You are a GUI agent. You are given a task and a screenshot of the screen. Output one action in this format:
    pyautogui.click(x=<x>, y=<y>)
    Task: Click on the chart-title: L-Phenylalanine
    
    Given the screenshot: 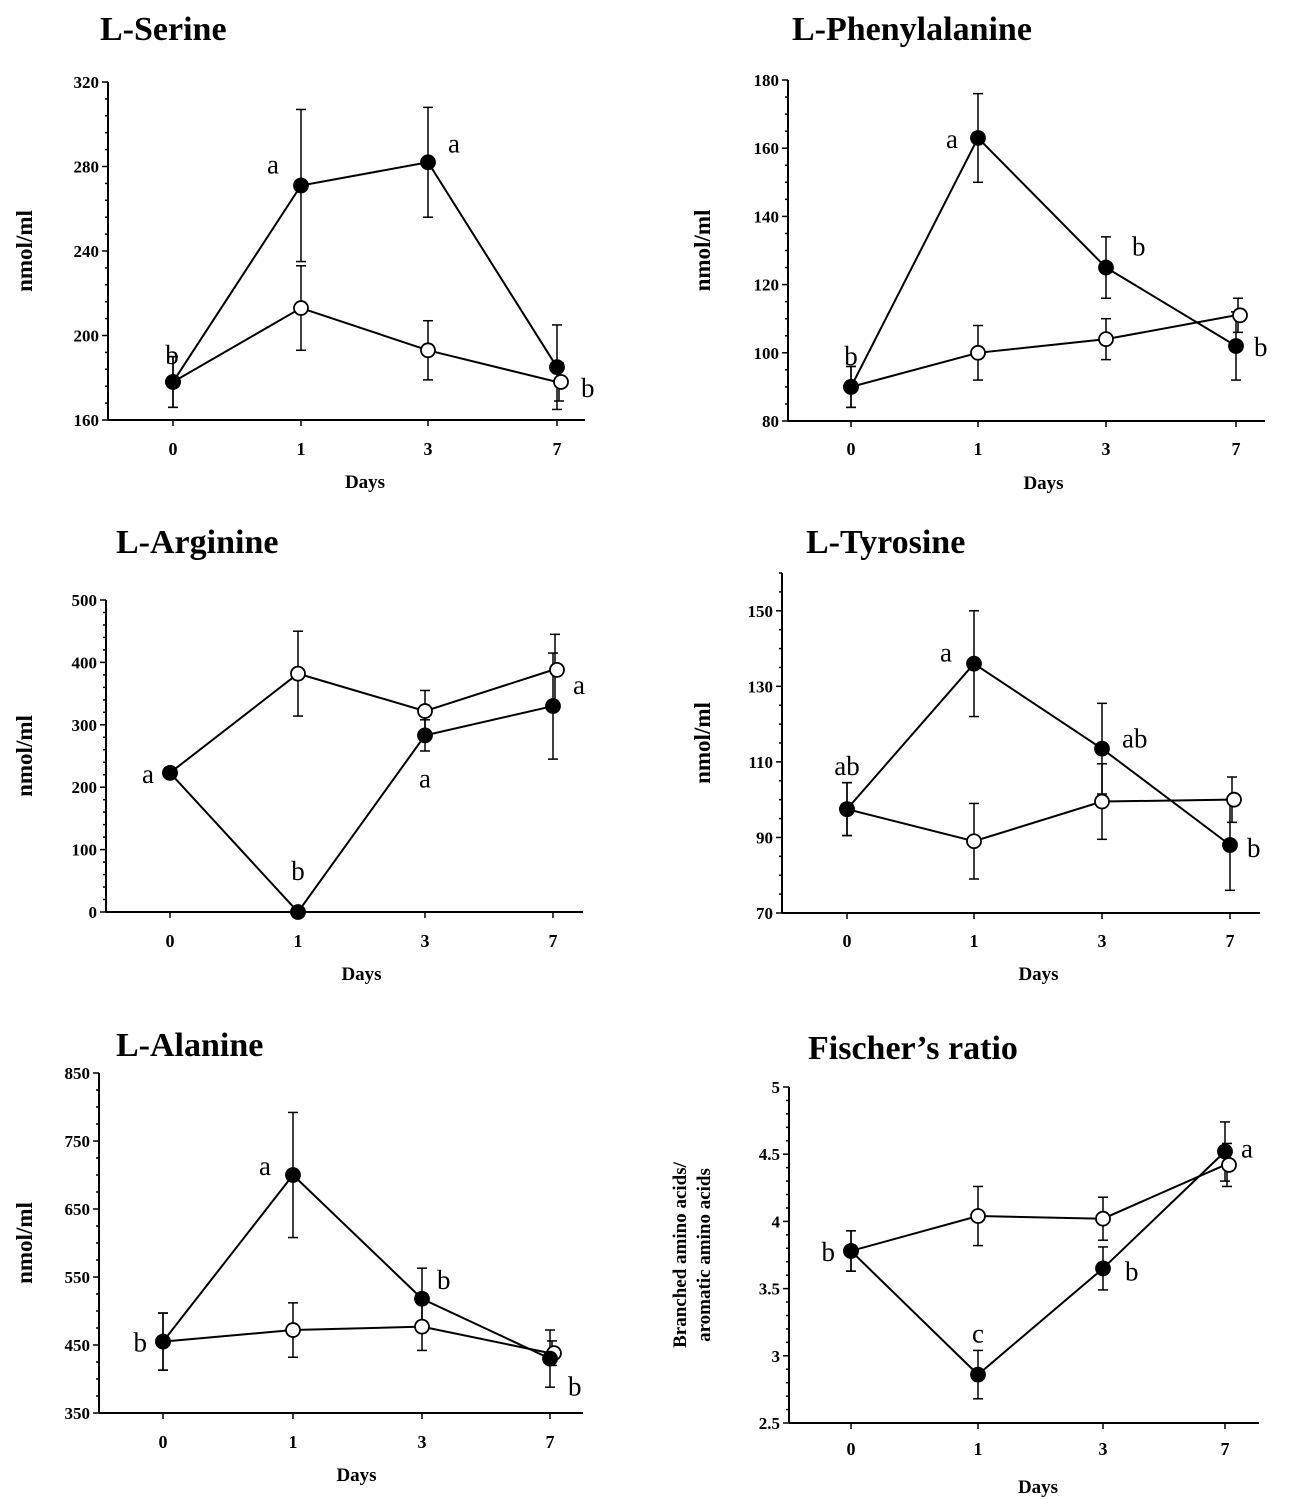 What is the action you would take?
    pyautogui.click(x=912, y=29)
    